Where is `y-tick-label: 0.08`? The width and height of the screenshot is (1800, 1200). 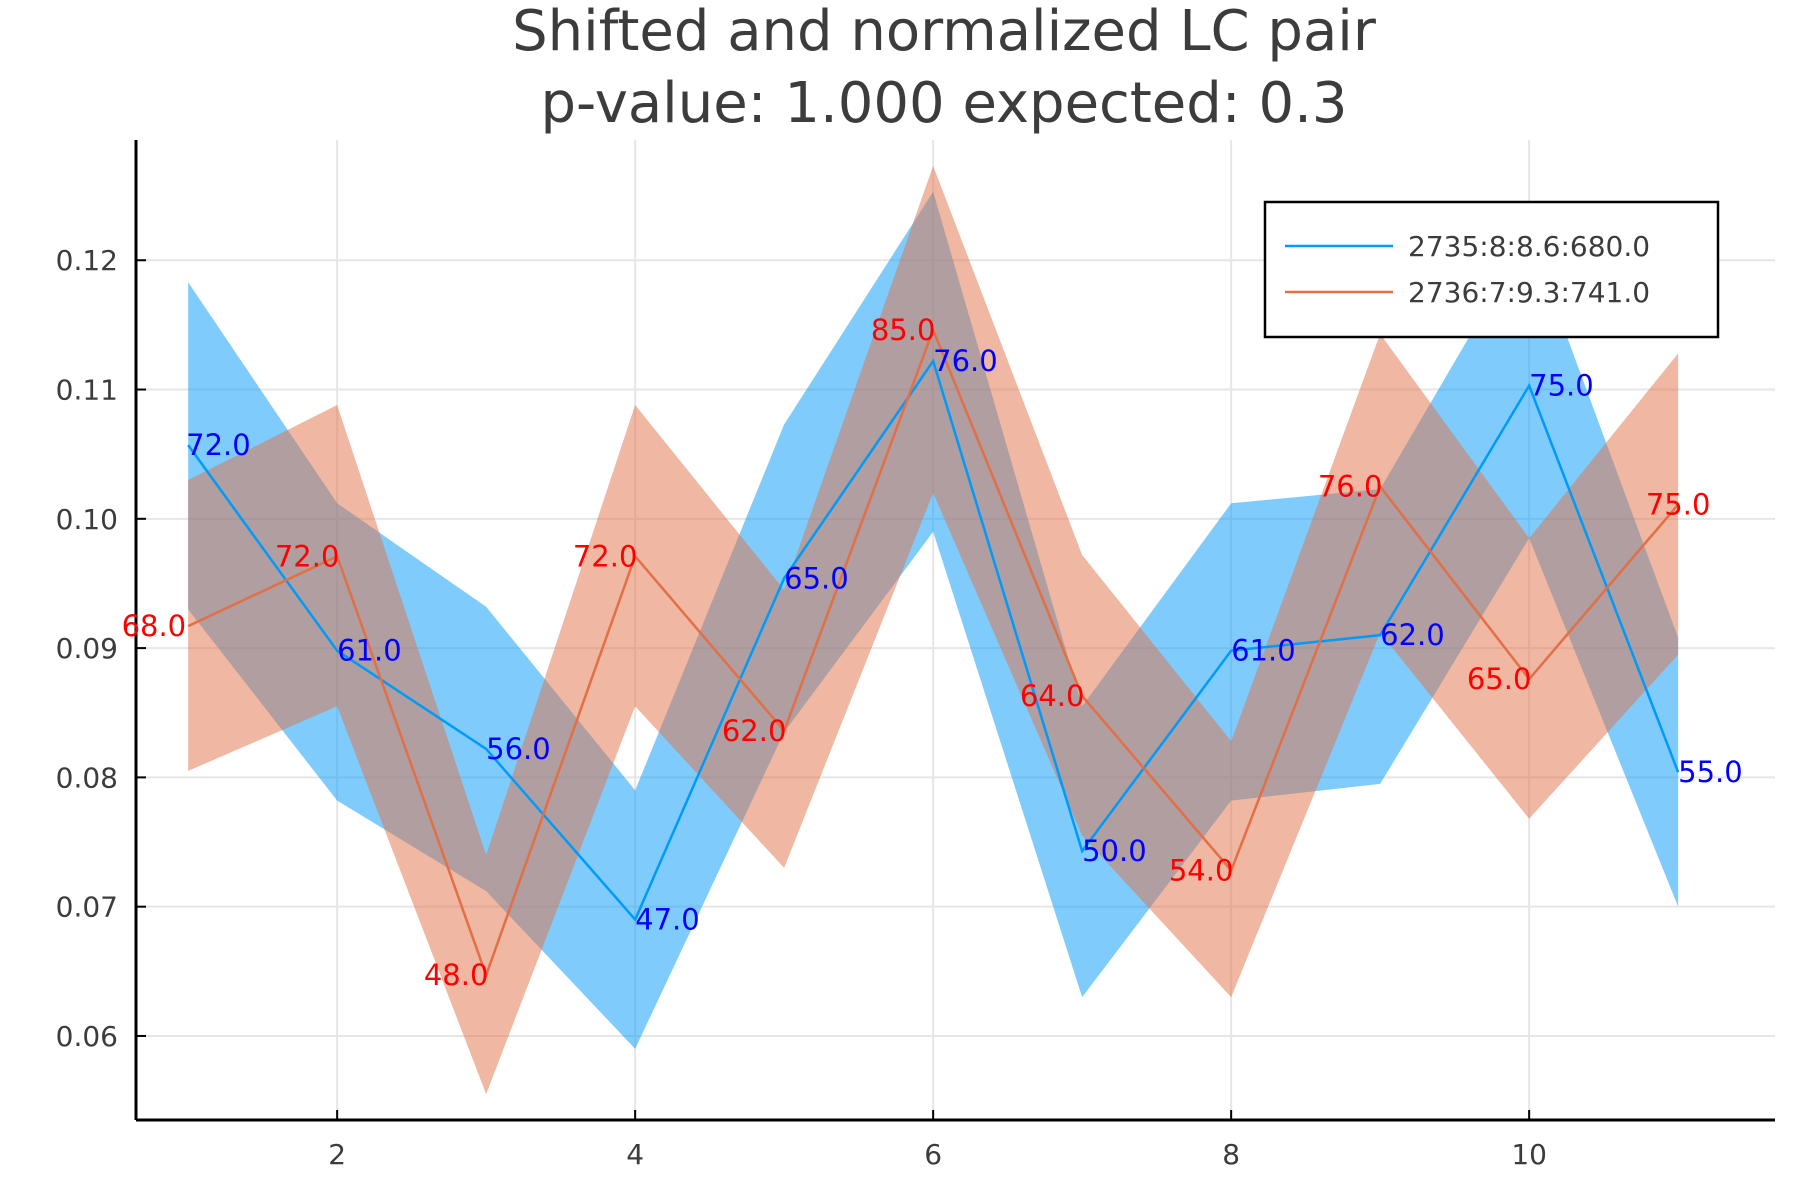
y-tick-label: 0.08 is located at coordinates (87, 777).